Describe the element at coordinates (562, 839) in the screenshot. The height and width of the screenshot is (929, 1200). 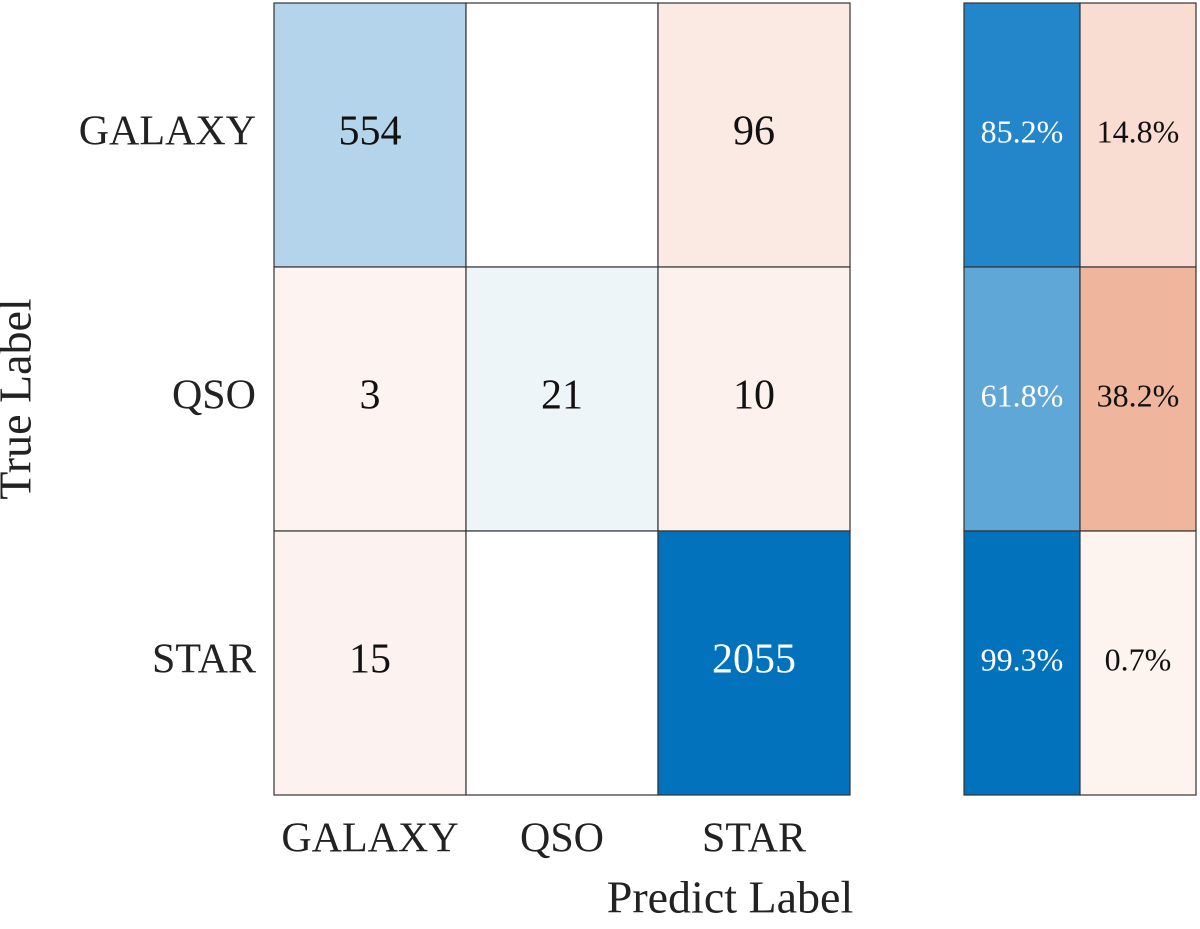
I see `x-tick-label: QSO` at that location.